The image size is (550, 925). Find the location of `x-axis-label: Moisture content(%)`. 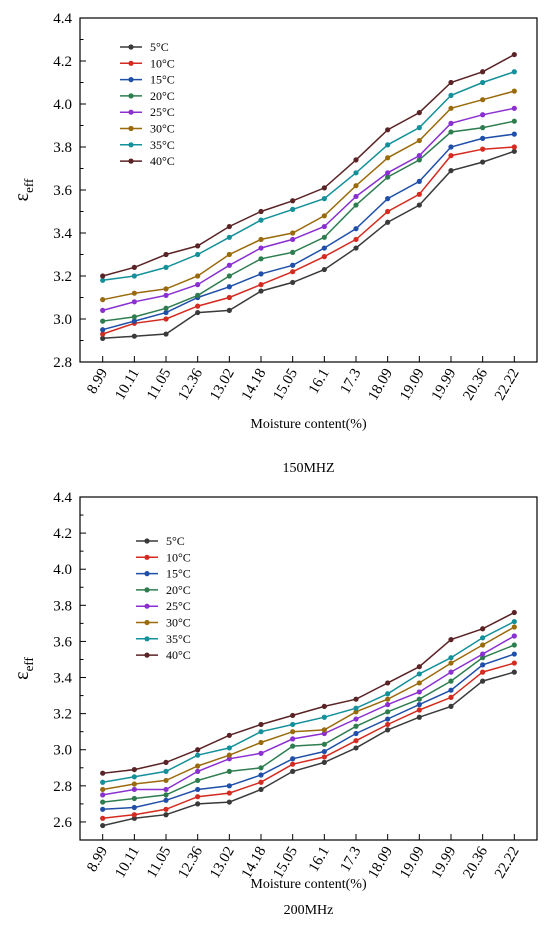

x-axis-label: Moisture content(%) is located at coordinates (308, 884).